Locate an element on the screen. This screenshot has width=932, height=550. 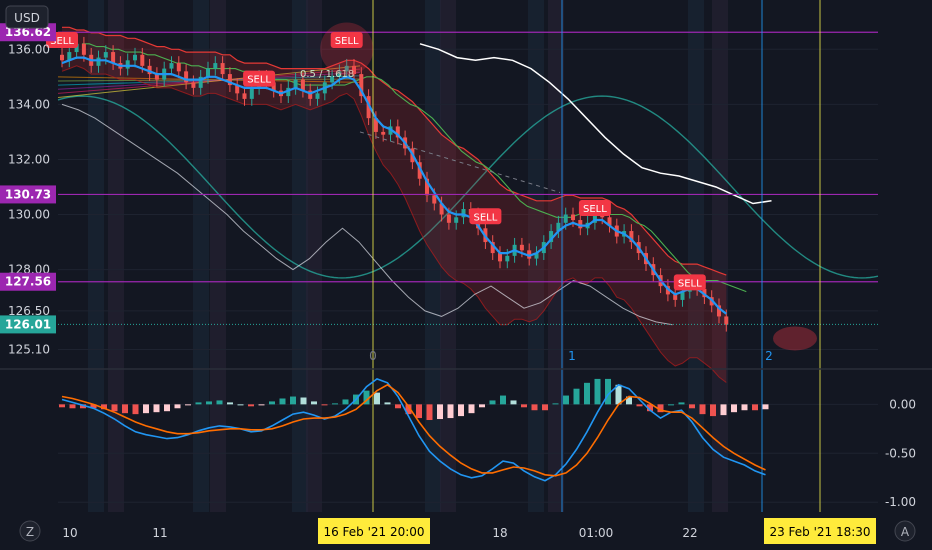
macd-pane is located at coordinates (414, 429).